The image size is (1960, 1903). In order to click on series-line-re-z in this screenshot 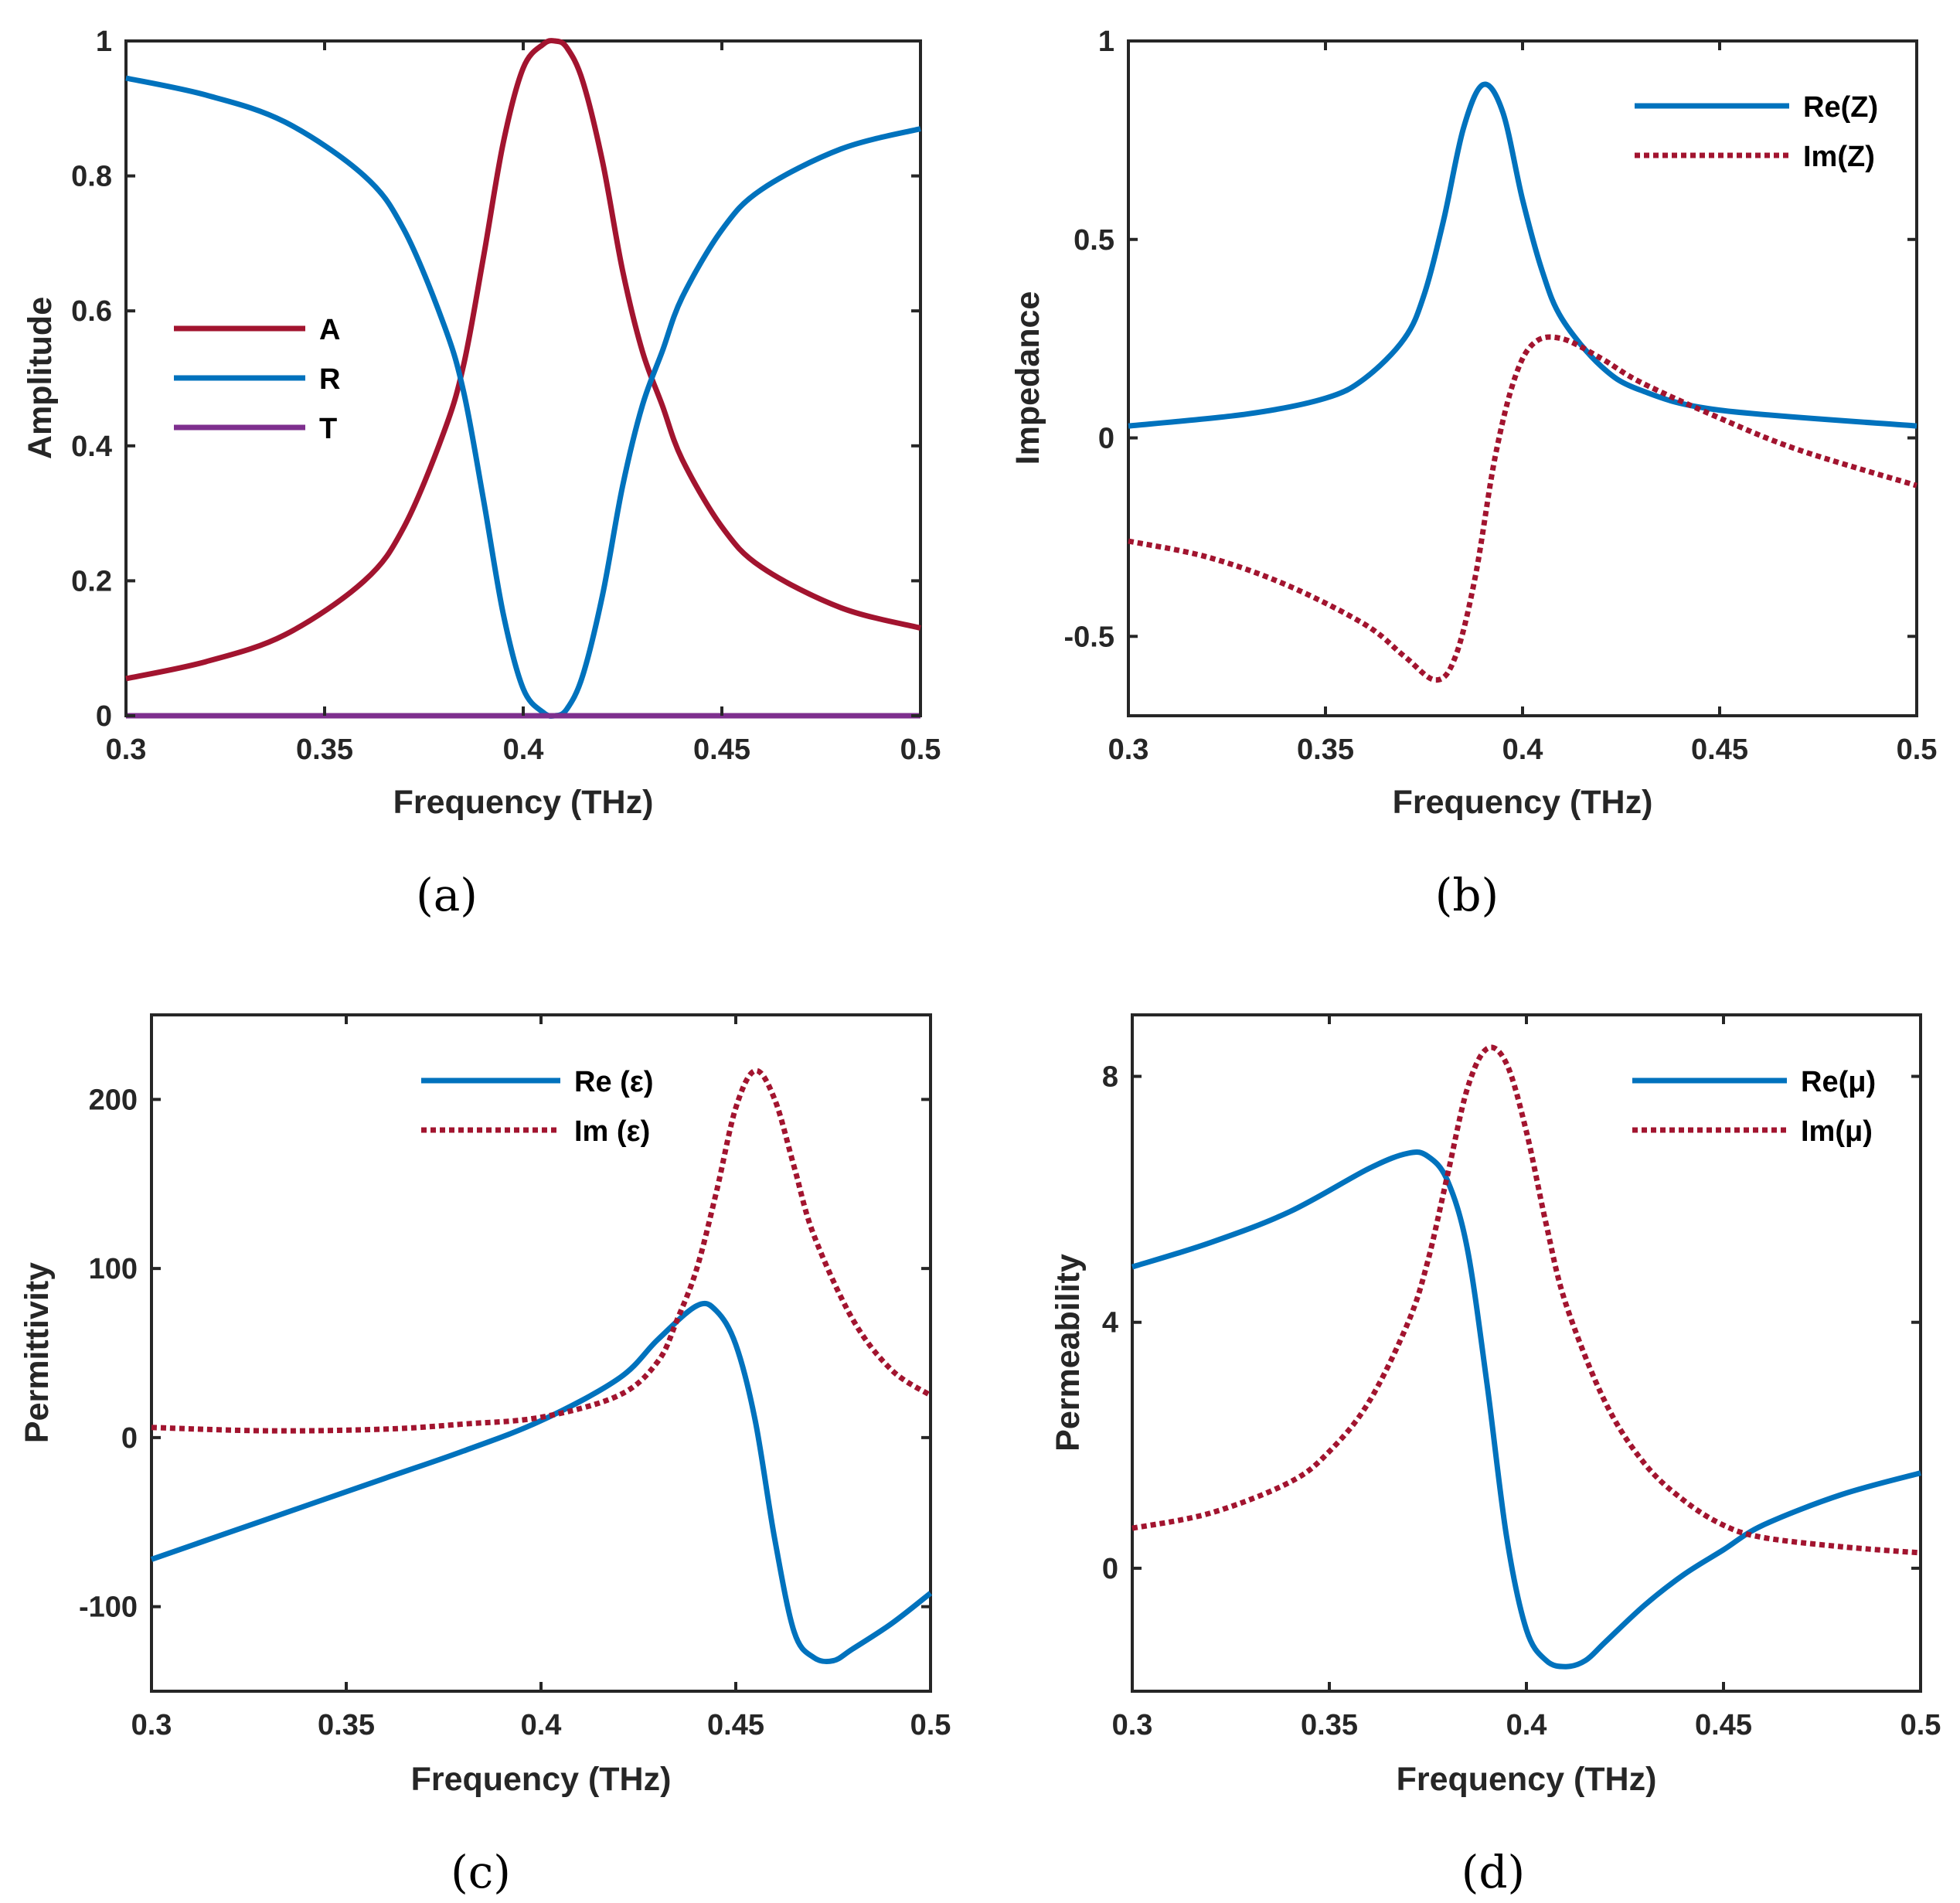, I will do `click(1522, 255)`.